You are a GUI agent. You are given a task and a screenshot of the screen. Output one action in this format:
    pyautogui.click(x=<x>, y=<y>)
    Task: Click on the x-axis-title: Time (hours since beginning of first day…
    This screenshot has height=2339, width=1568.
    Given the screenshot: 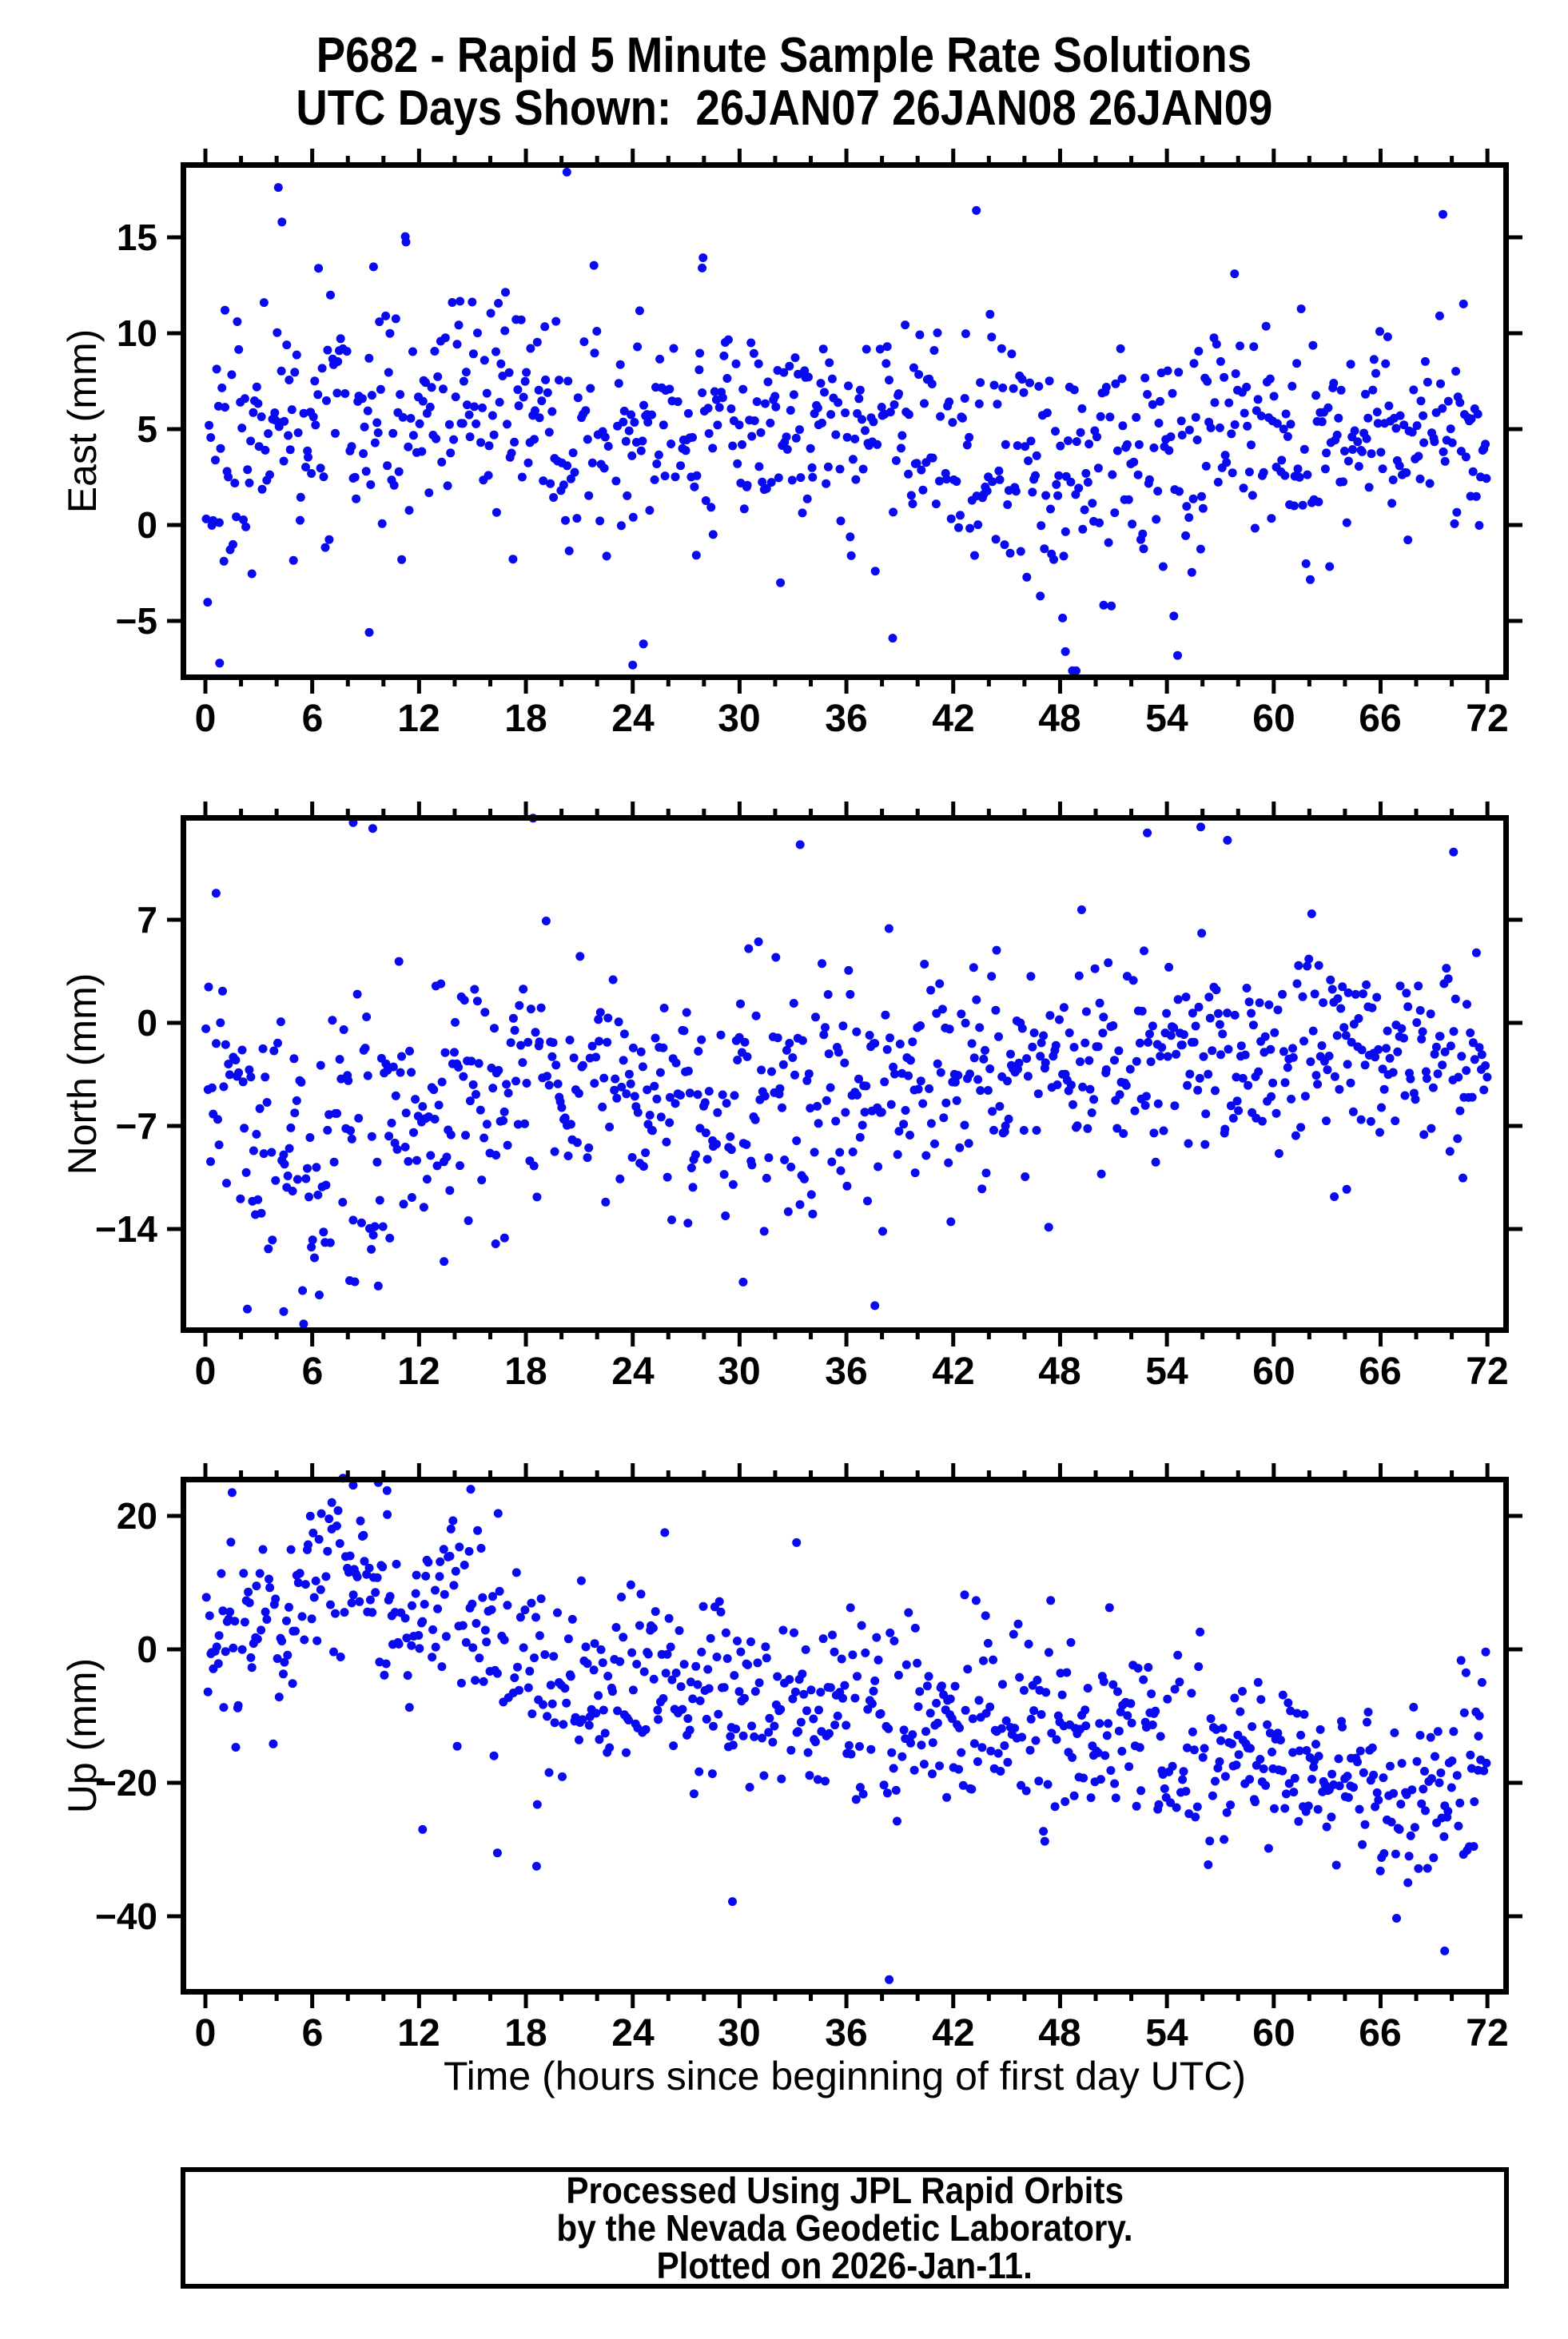 What is the action you would take?
    pyautogui.click(x=845, y=2076)
    